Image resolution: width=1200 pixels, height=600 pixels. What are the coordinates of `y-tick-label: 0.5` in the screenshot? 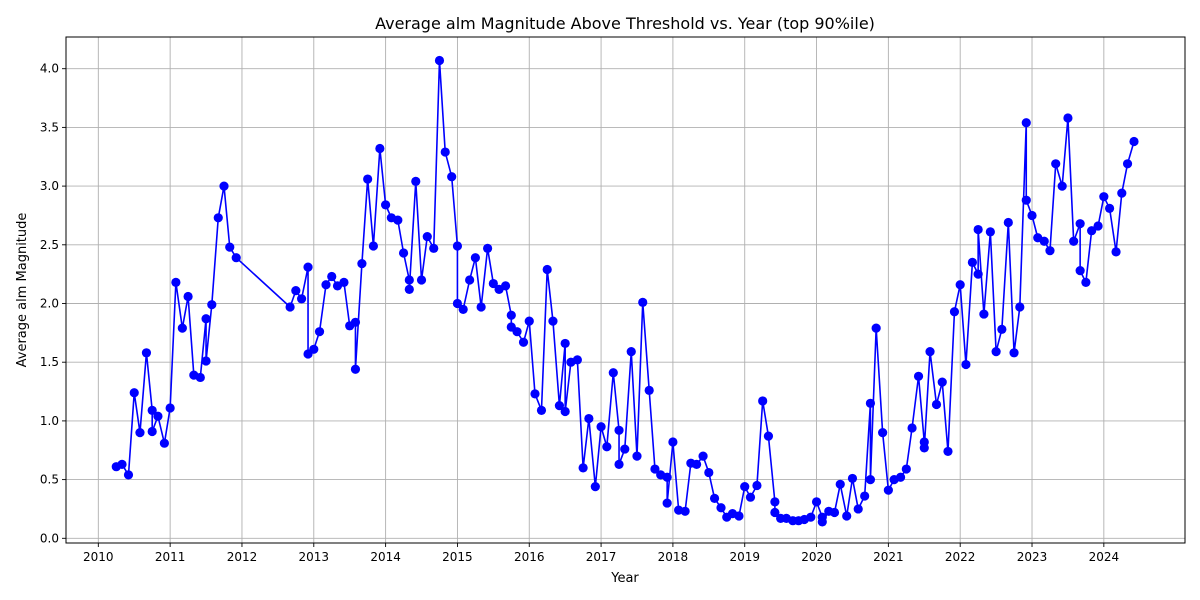 It's located at (49, 480).